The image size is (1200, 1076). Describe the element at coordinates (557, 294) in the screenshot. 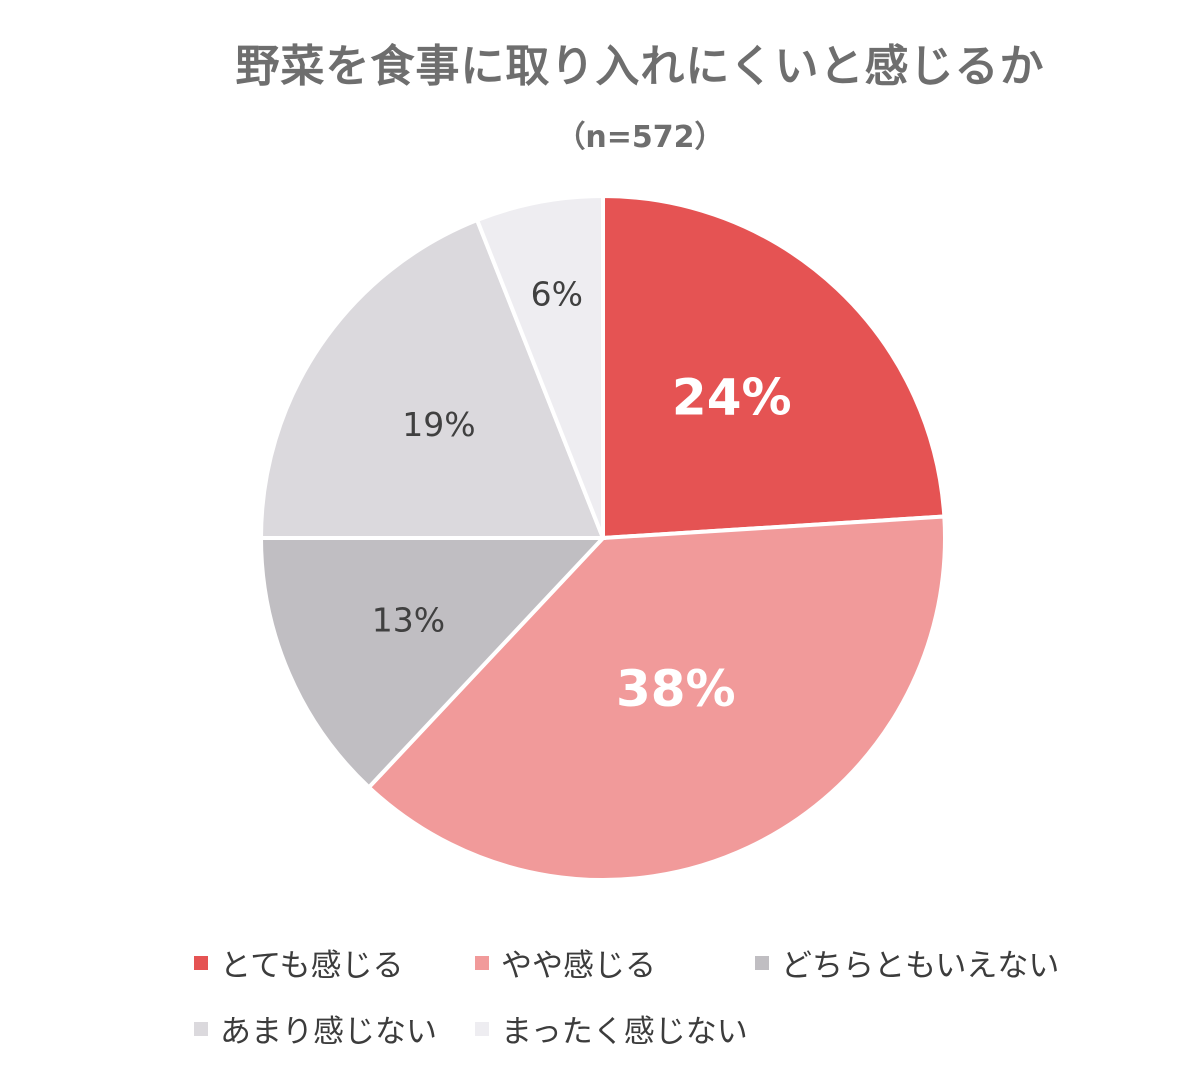

I see `slice-label-5: 6%` at that location.